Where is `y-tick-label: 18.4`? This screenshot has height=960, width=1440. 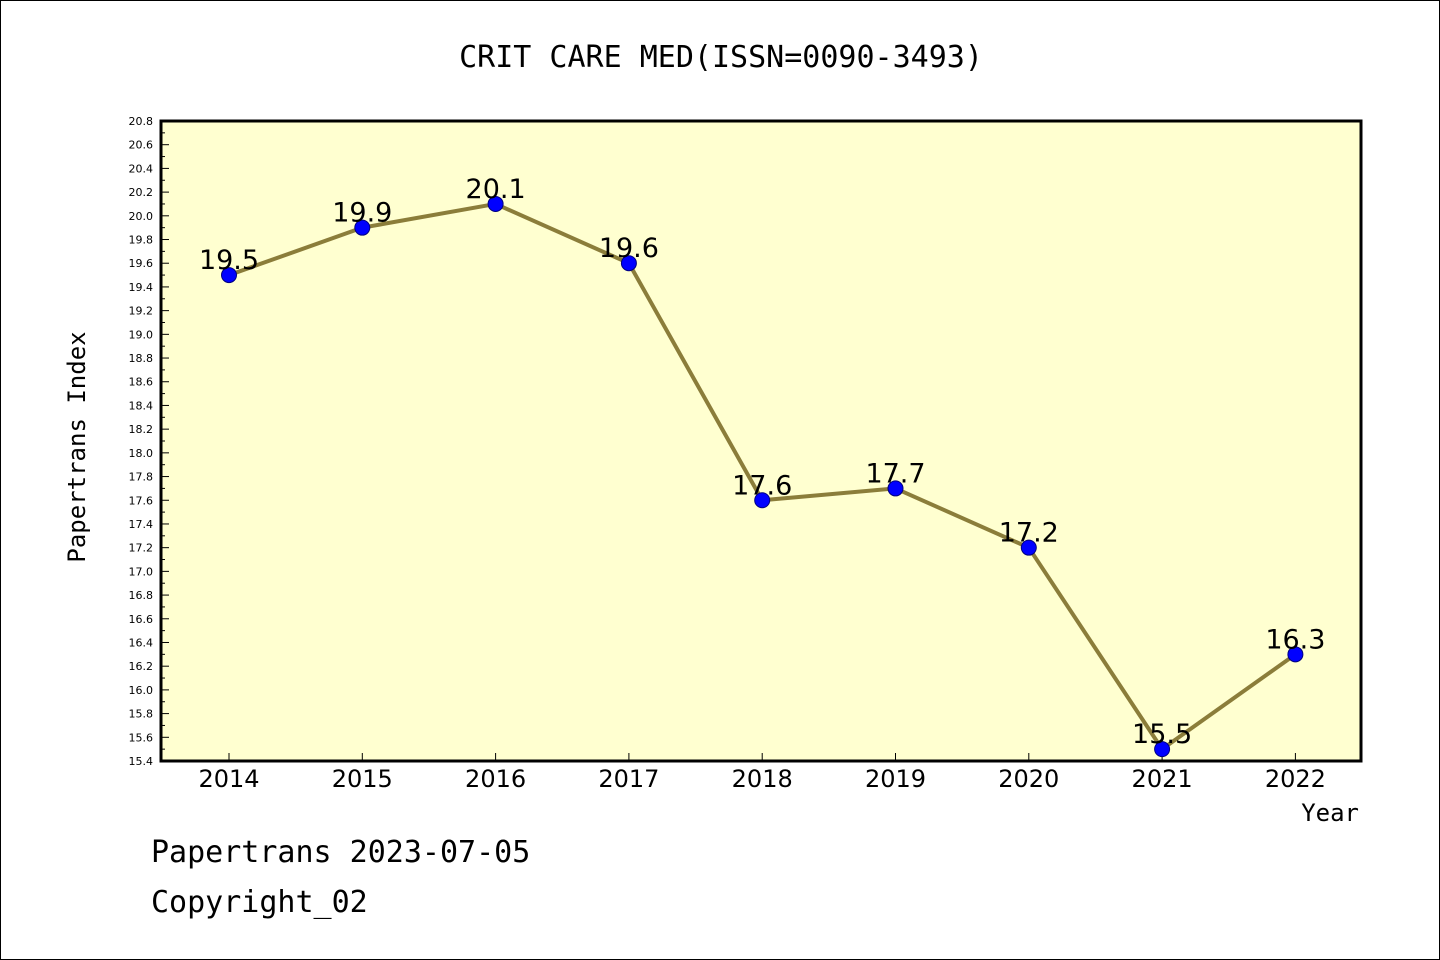 y-tick-label: 18.4 is located at coordinates (141, 405).